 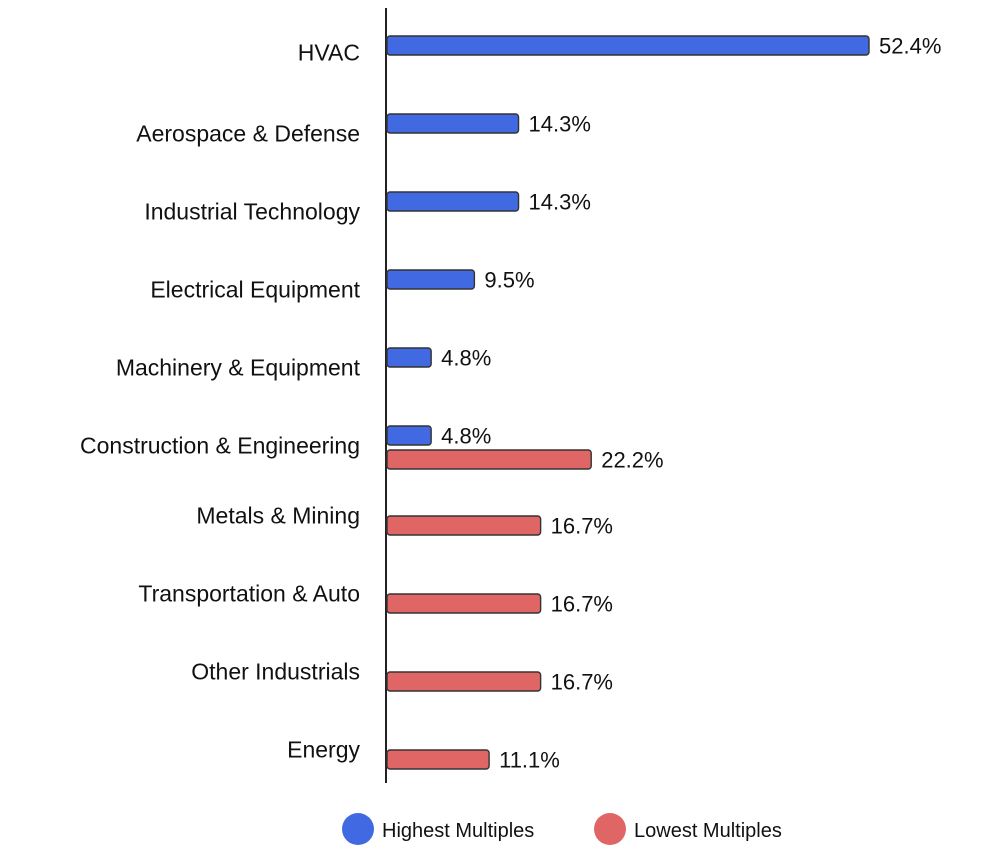 What do you see at coordinates (323, 750) in the screenshot?
I see `category-label: Energy` at bounding box center [323, 750].